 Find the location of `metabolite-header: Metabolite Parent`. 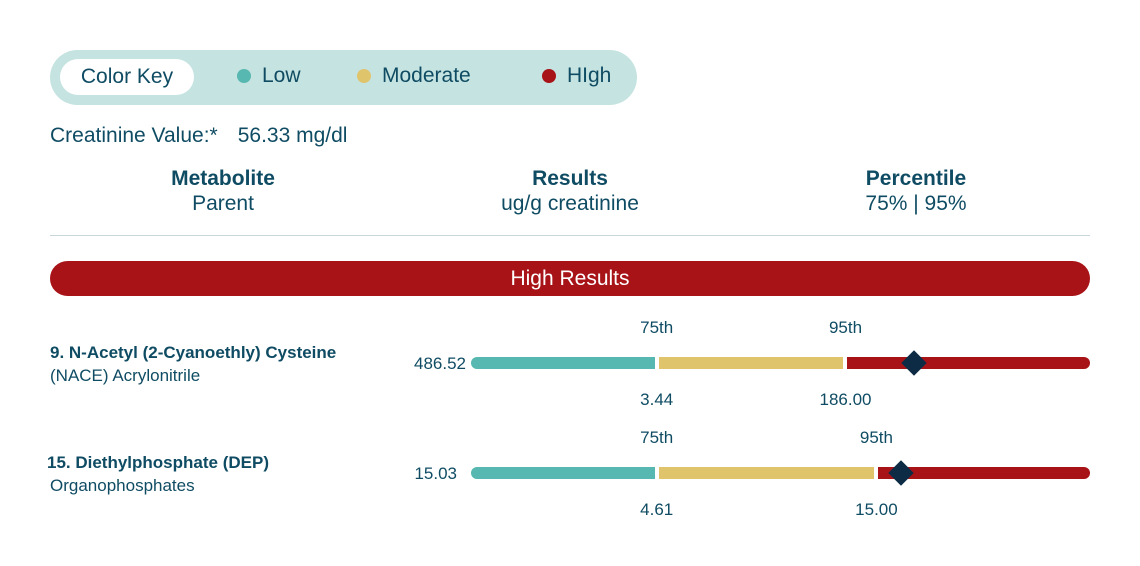

metabolite-header: Metabolite Parent is located at coordinates (223, 191).